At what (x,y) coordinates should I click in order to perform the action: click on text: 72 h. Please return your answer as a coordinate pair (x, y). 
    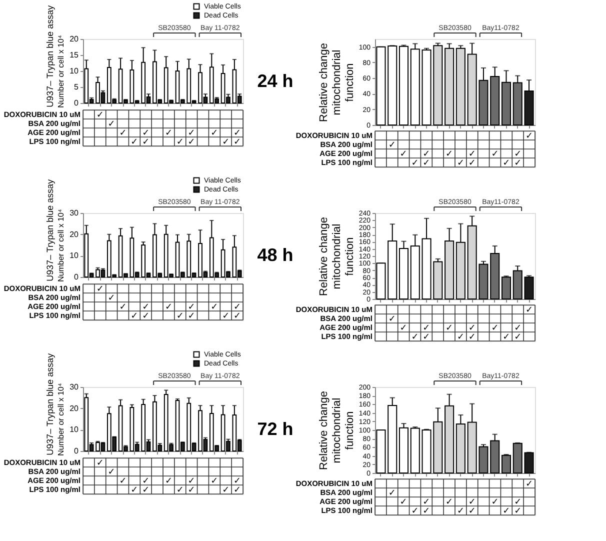
    Looking at the image, I should click on (275, 429).